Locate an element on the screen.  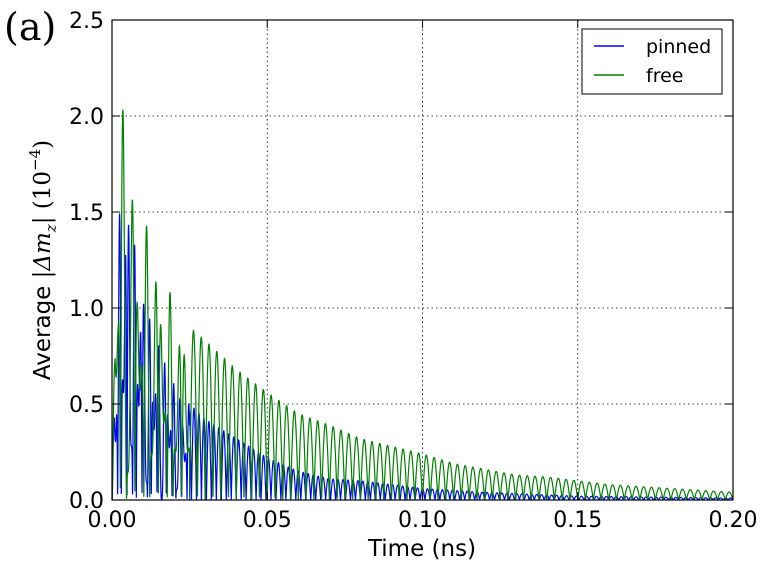
y-tick-label: 1.0 is located at coordinates (86, 309).